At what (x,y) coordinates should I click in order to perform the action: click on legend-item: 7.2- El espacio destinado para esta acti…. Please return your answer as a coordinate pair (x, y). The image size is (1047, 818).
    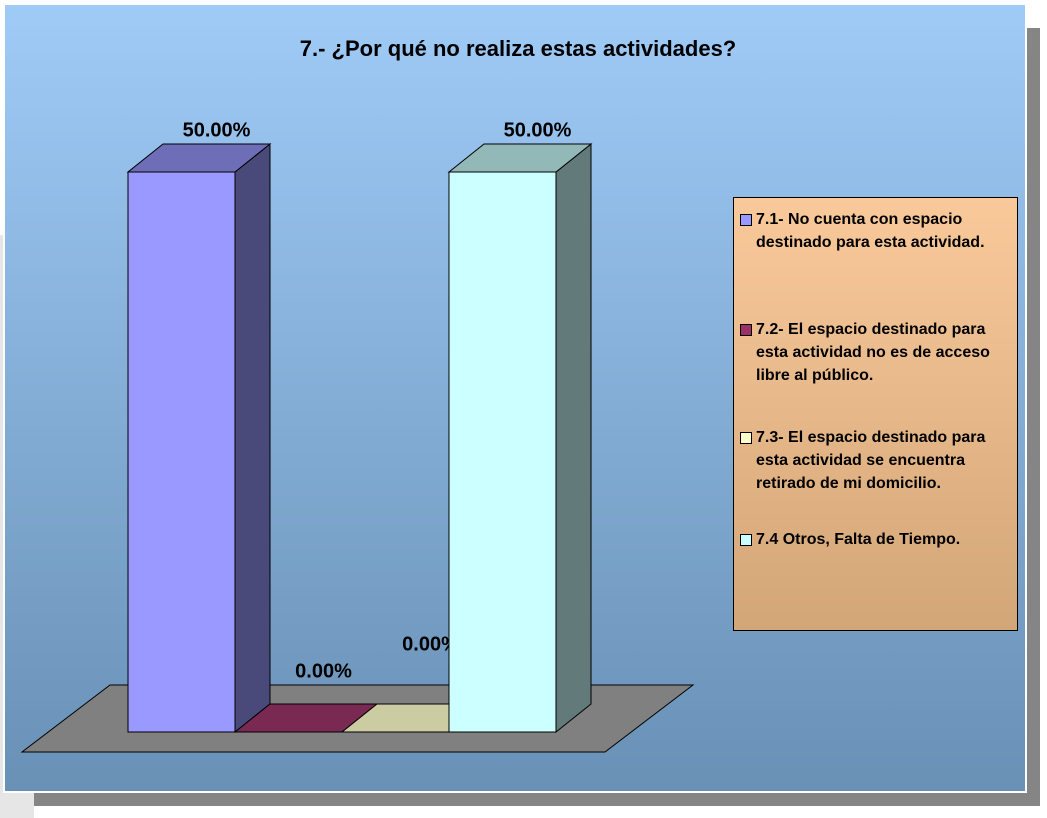
    Looking at the image, I should click on (878, 352).